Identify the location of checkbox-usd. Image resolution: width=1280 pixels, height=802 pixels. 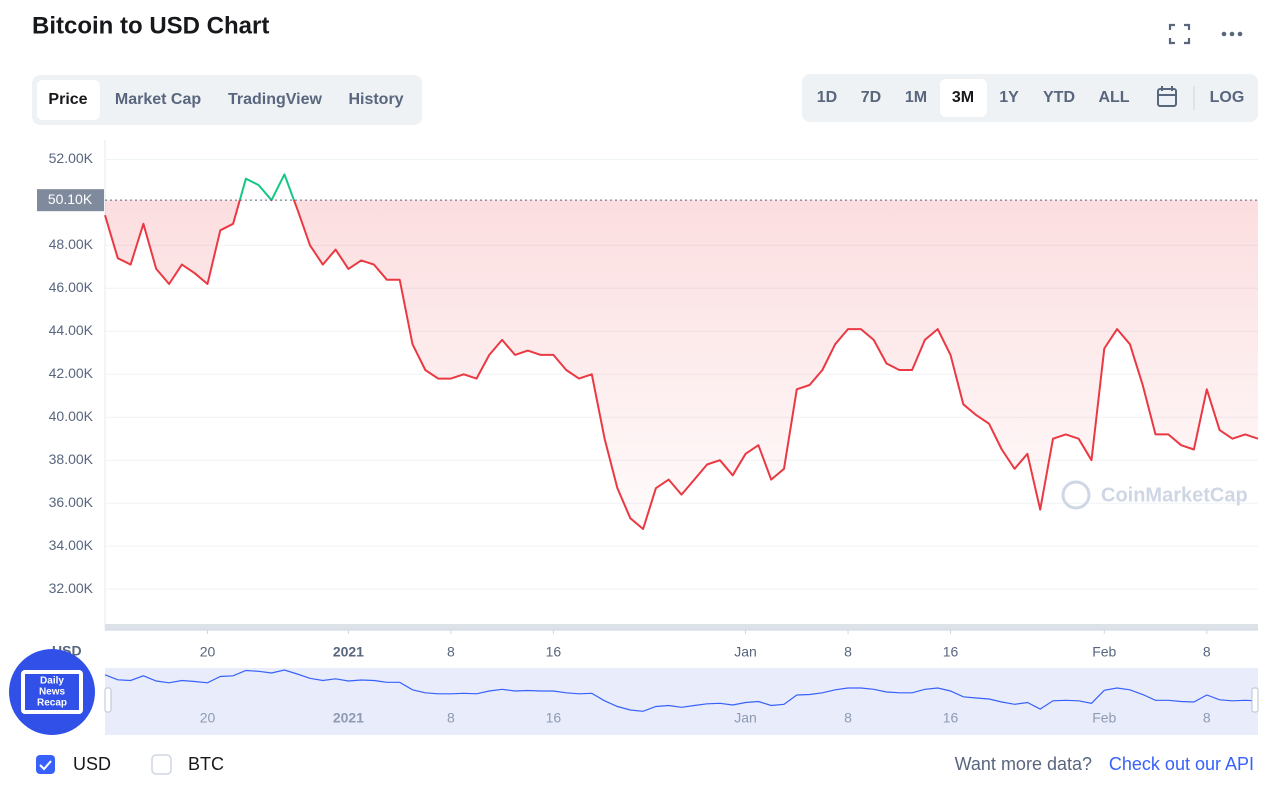
(45, 764).